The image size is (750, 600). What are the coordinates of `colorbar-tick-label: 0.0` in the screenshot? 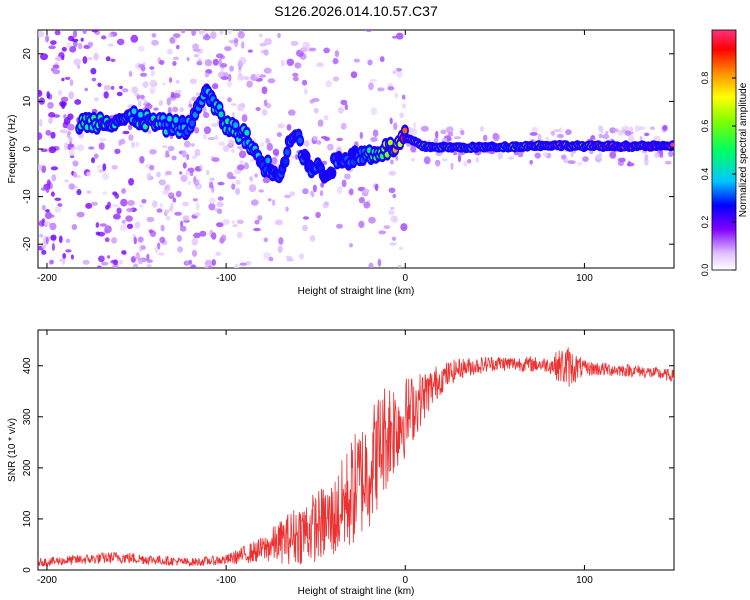 It's located at (705, 270).